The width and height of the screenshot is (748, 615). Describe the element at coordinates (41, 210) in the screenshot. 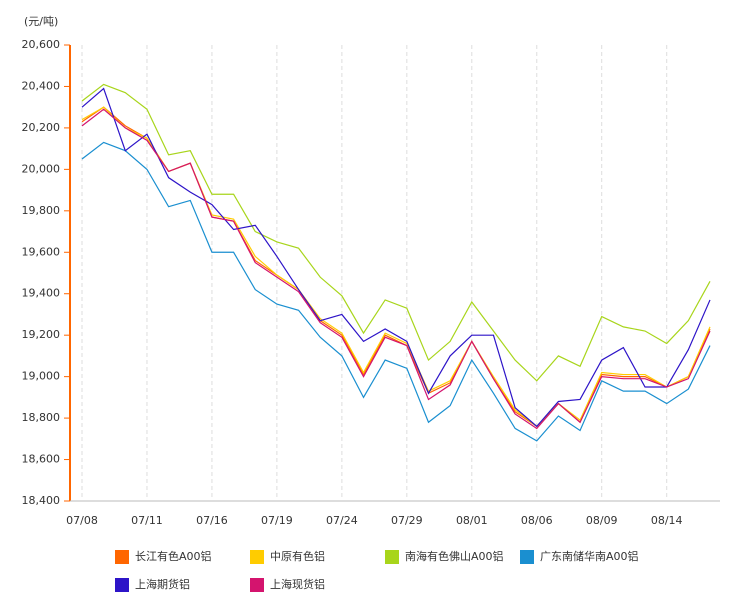

I see `y-tick-label: 19,800` at that location.